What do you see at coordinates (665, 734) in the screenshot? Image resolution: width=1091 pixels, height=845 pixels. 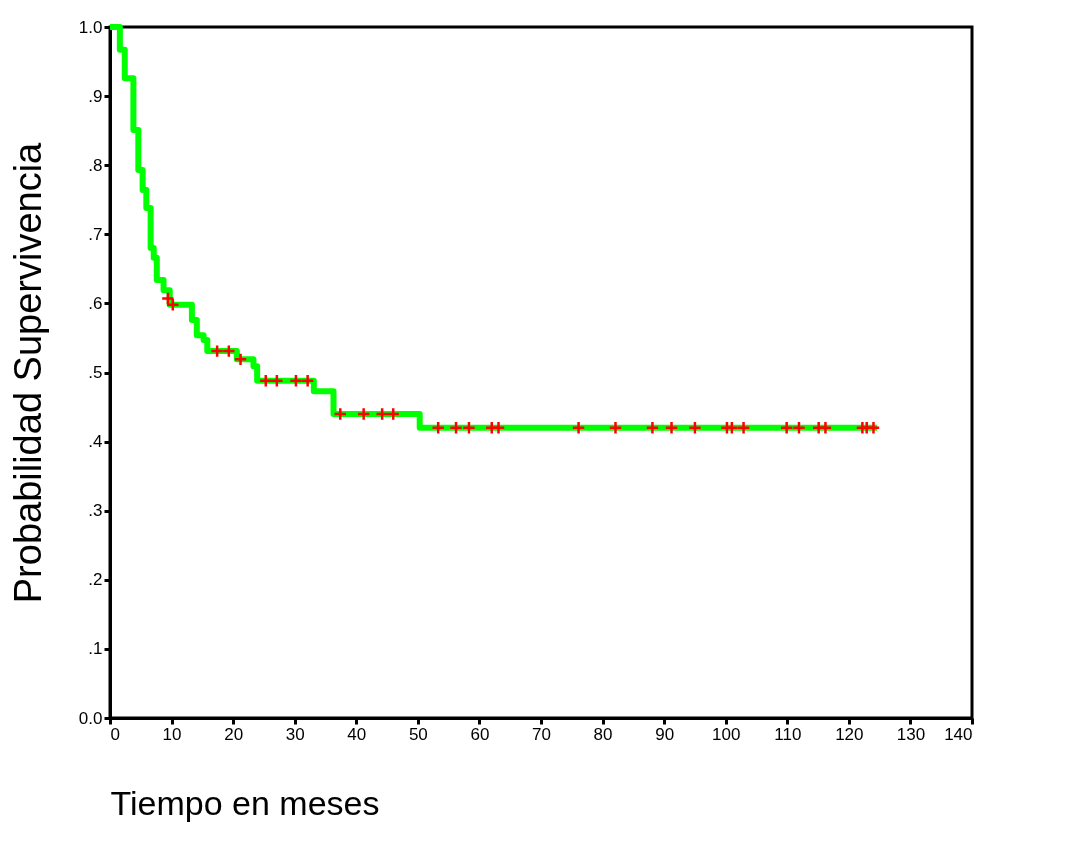 I see `x-tick-label: 90` at bounding box center [665, 734].